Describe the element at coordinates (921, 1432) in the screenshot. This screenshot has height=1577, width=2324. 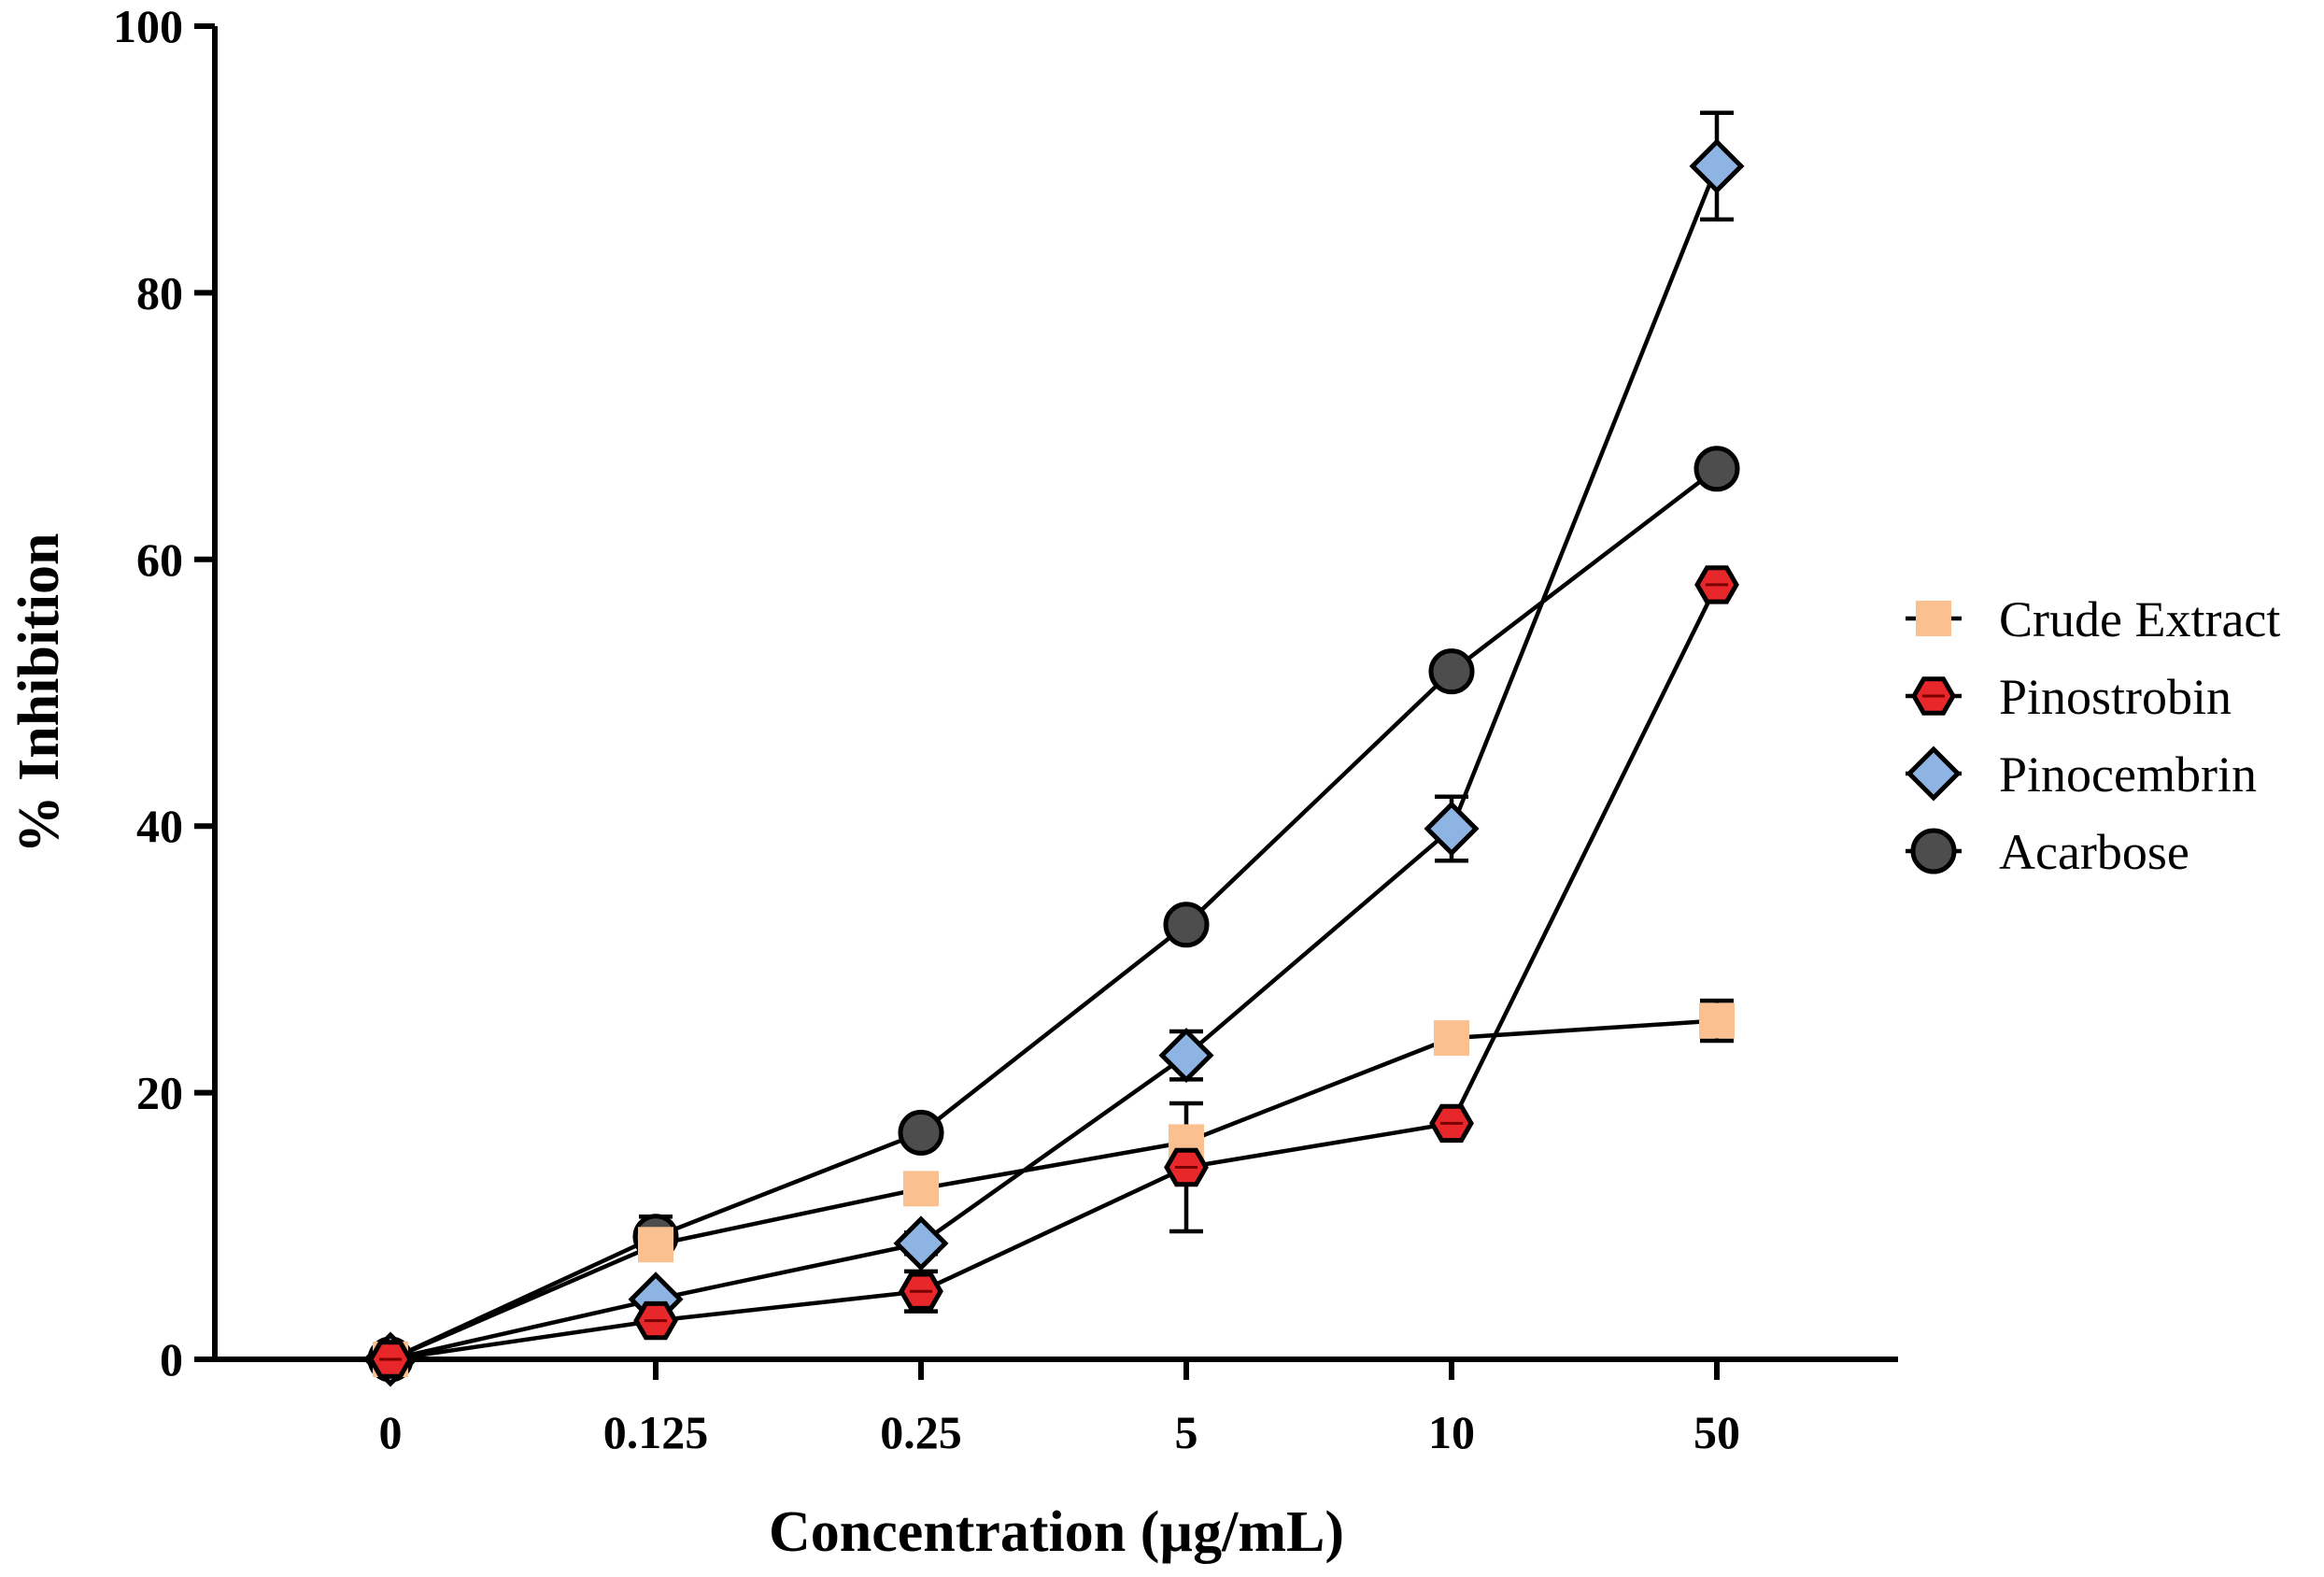
I see `x-tick-label: 0.25` at that location.